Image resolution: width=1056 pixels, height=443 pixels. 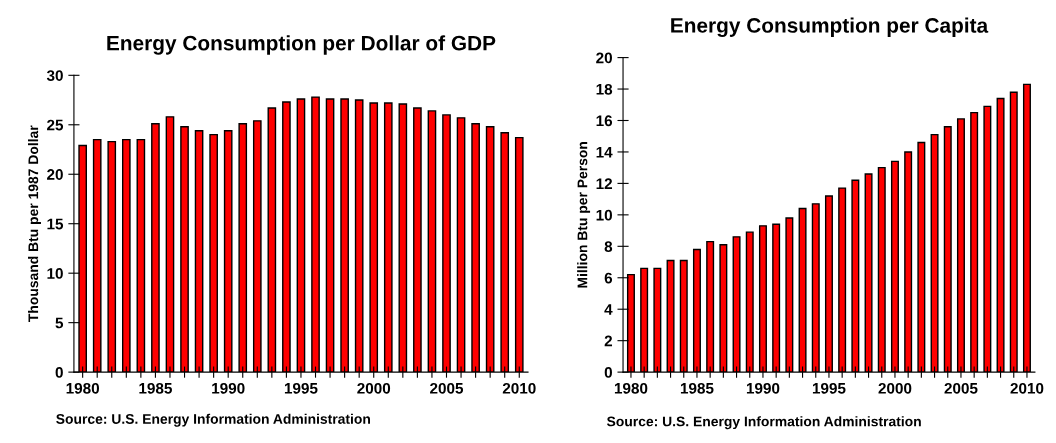 What do you see at coordinates (604, 152) in the screenshot?
I see `y-tick-label: 14` at bounding box center [604, 152].